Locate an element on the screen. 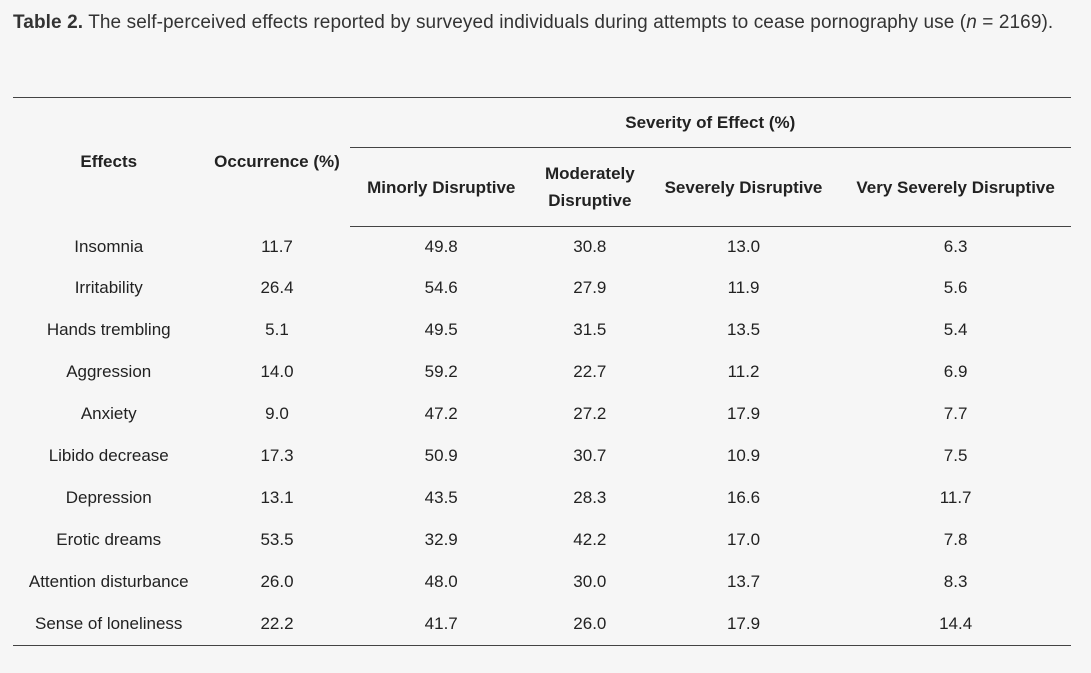 Image resolution: width=1091 pixels, height=673 pixels. cell-moderate: 28.3 is located at coordinates (590, 497).